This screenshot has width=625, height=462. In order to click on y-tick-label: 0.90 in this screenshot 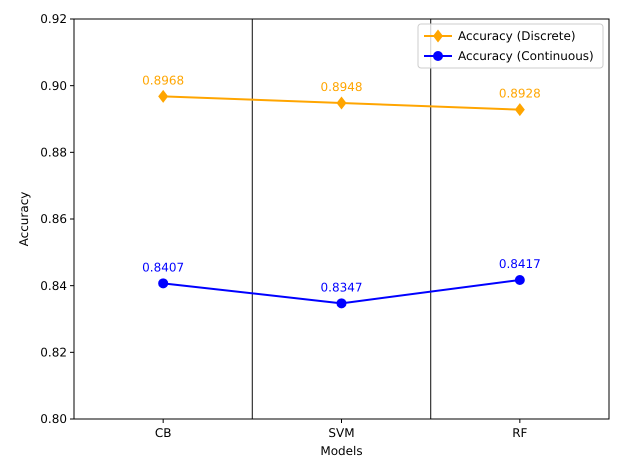, I will do `click(53, 85)`.